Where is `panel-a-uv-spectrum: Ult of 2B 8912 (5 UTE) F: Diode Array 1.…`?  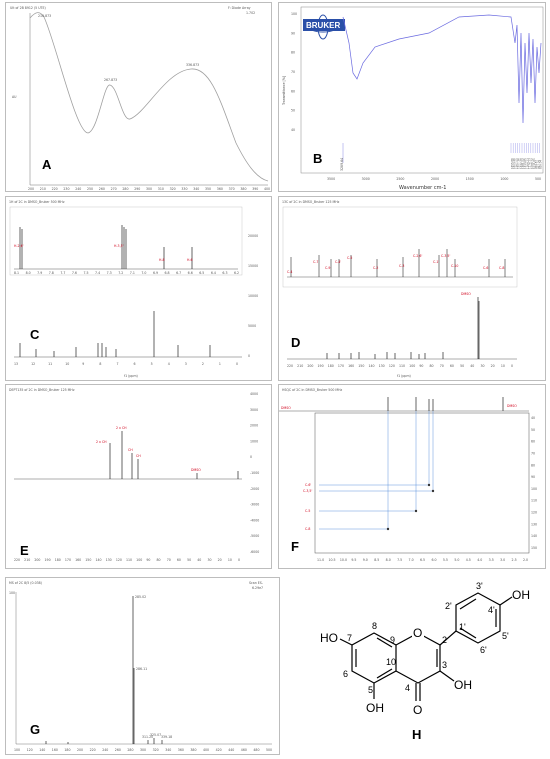
panel-a-uv-spectrum: Ult of 2B 8912 (5 UTE) F: Diode Array 1.… is located at coordinates (138, 97).